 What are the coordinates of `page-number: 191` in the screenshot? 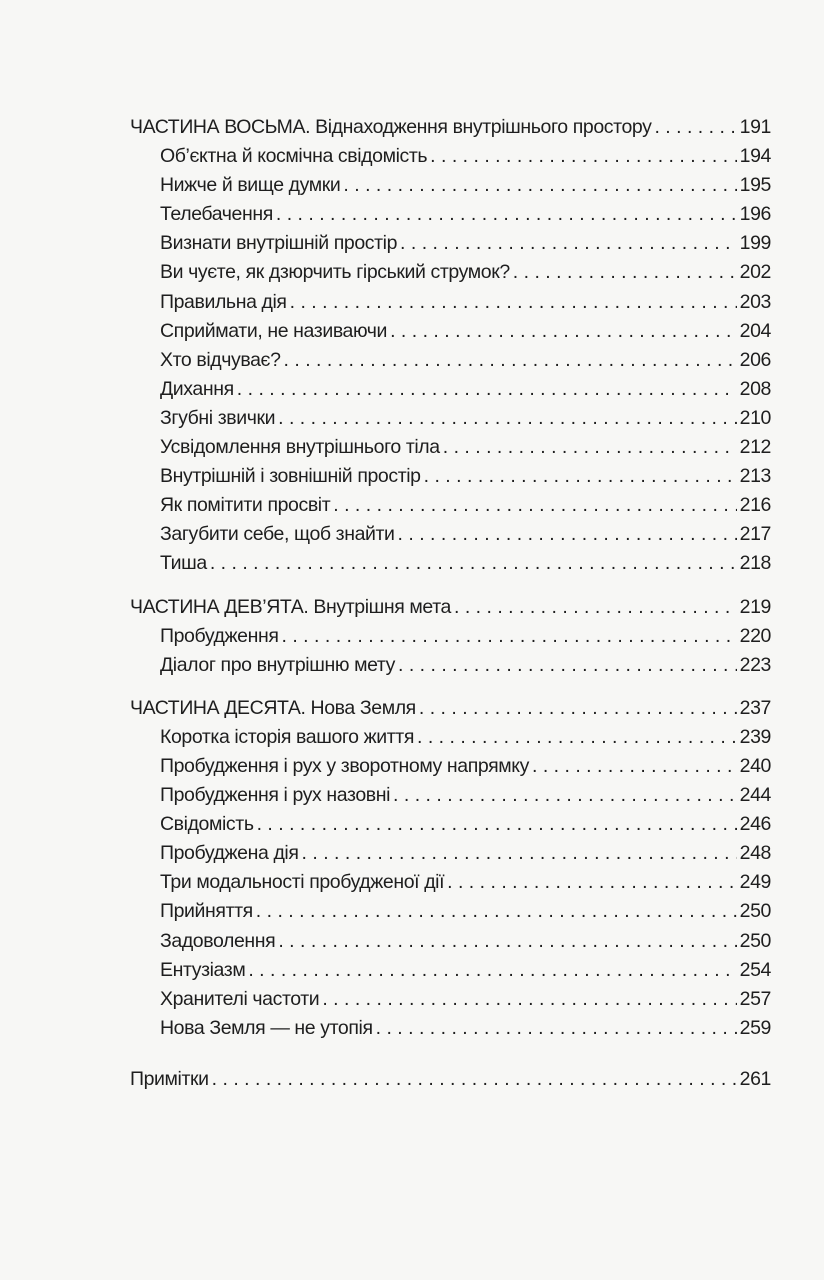 It's located at (755, 127).